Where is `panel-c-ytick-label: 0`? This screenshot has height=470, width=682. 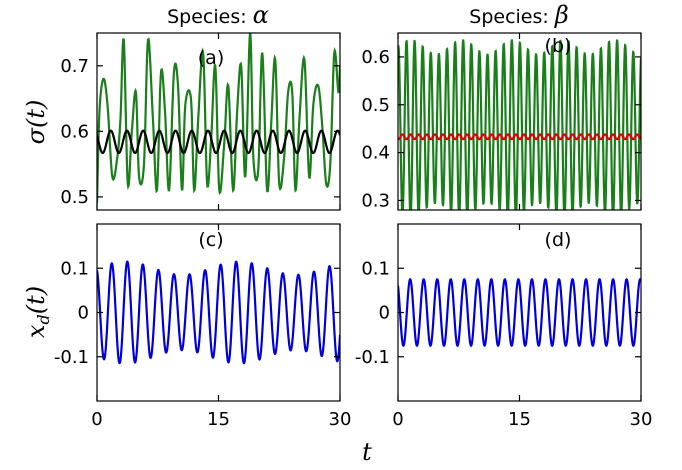
panel-c-ytick-label: 0 is located at coordinates (83, 313).